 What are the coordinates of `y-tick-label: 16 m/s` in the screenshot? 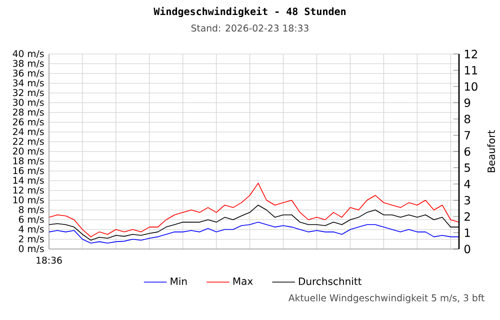 It's located at (28, 171).